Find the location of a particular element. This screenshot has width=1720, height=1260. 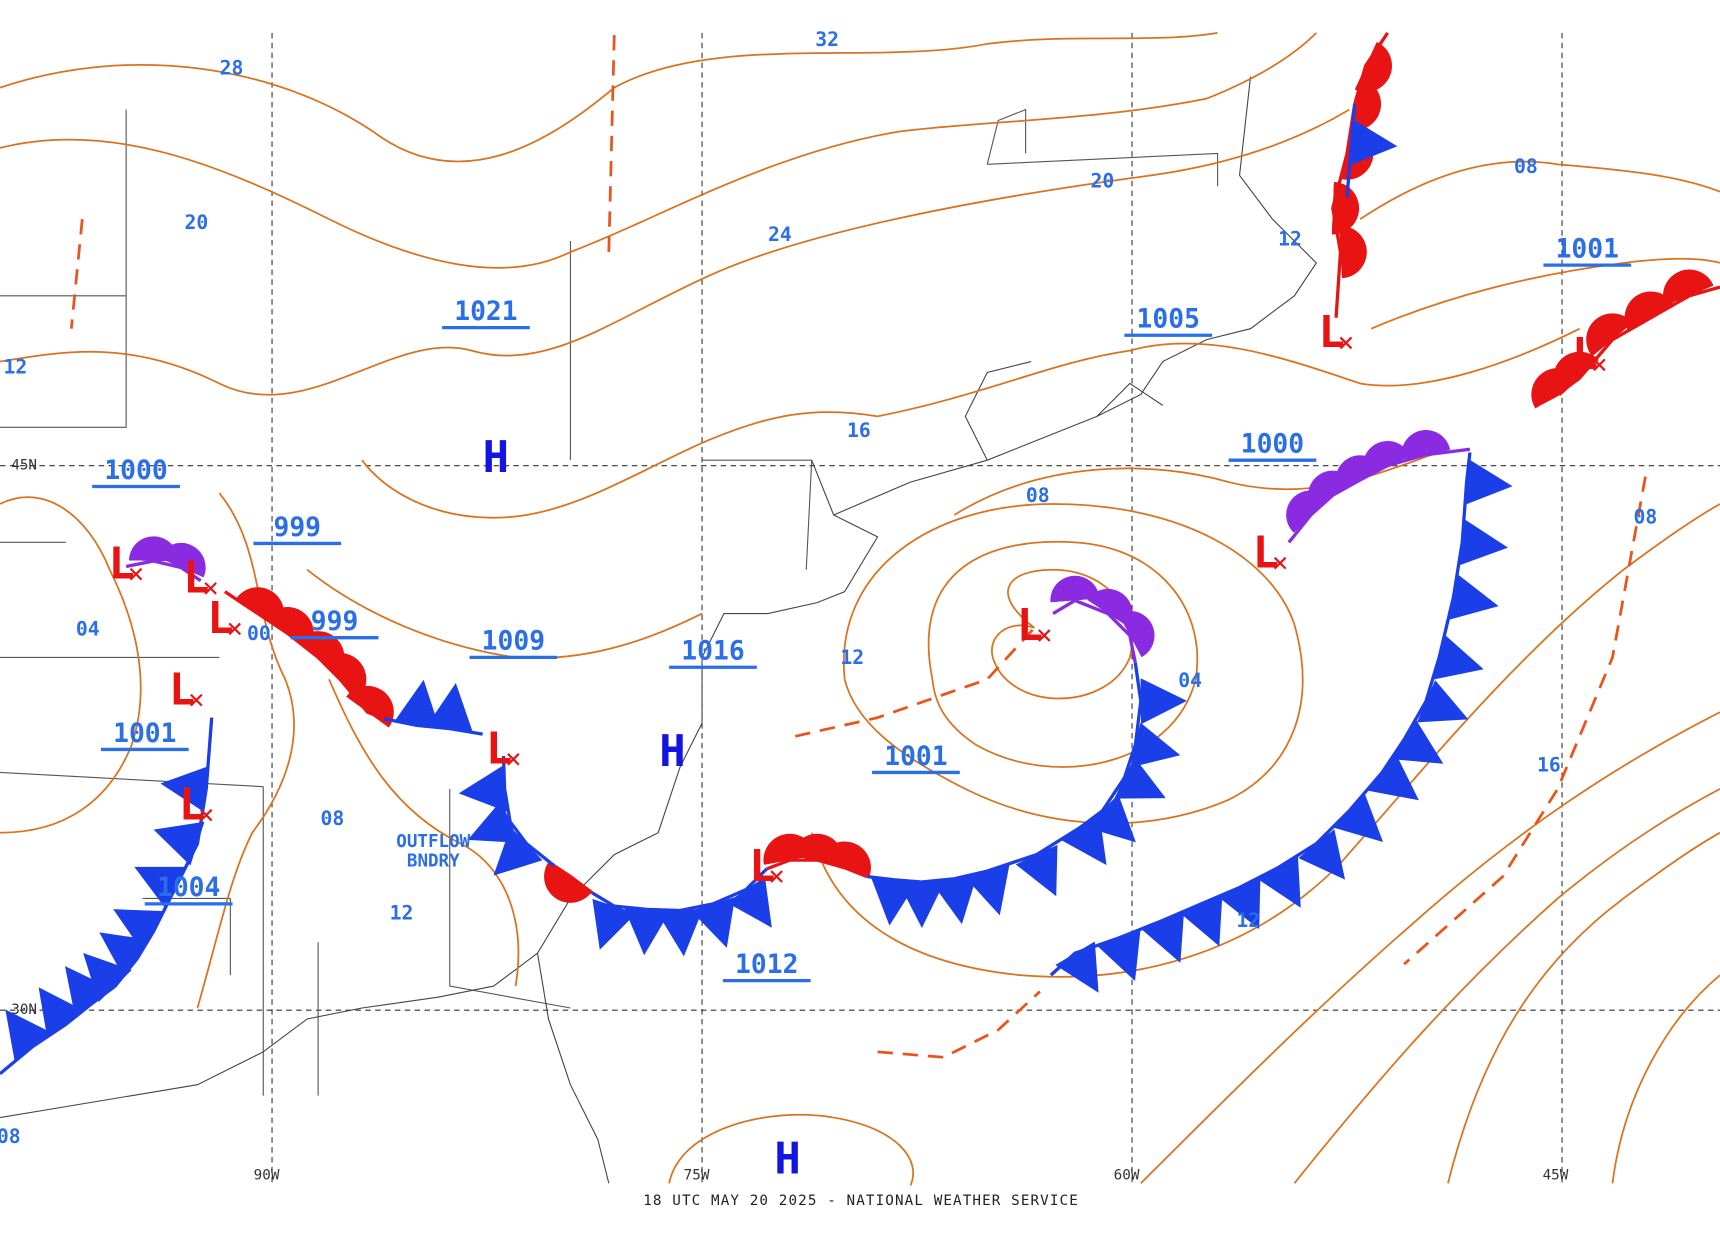

pressure-label: 1009 is located at coordinates (513, 642).